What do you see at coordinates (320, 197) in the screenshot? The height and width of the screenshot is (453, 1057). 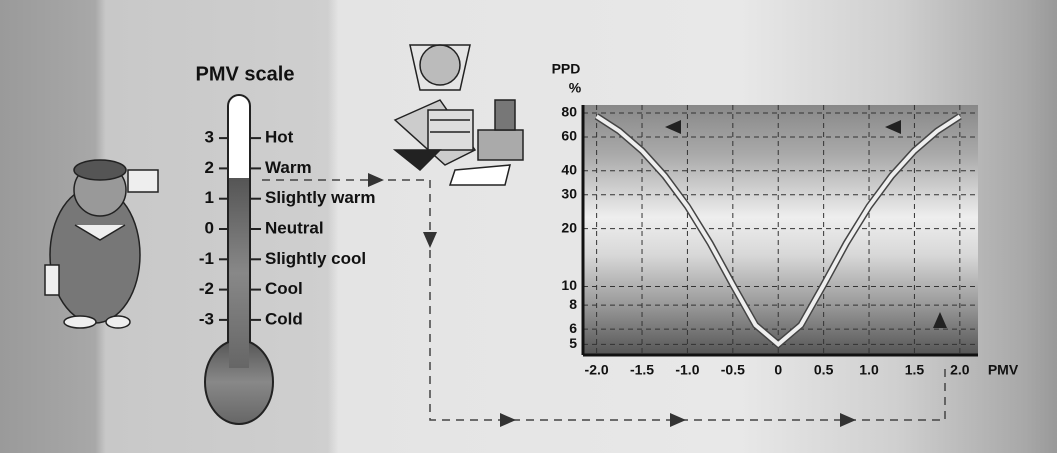 I see `level-label: Slightly warm` at bounding box center [320, 197].